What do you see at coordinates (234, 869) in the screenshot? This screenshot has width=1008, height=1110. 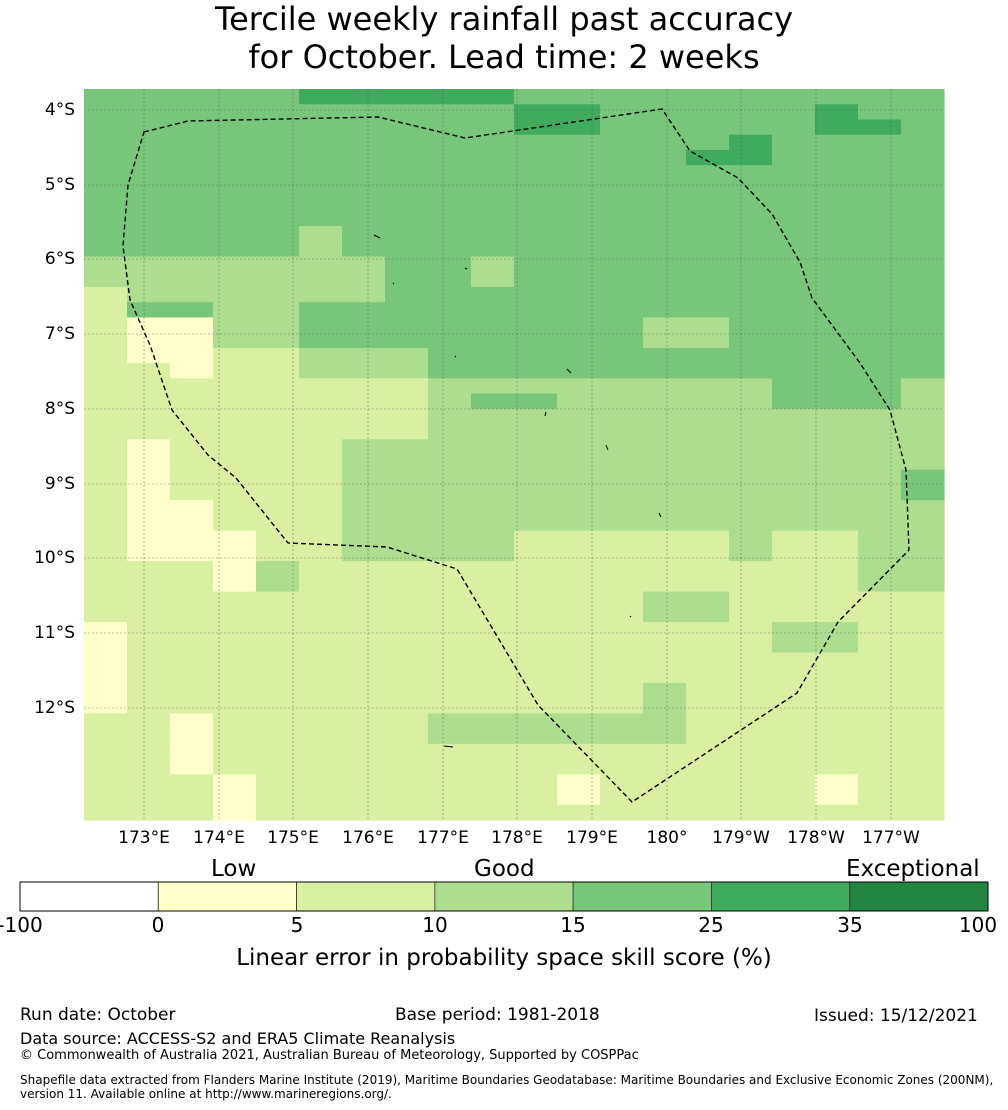 I see `category-low: Low` at bounding box center [234, 869].